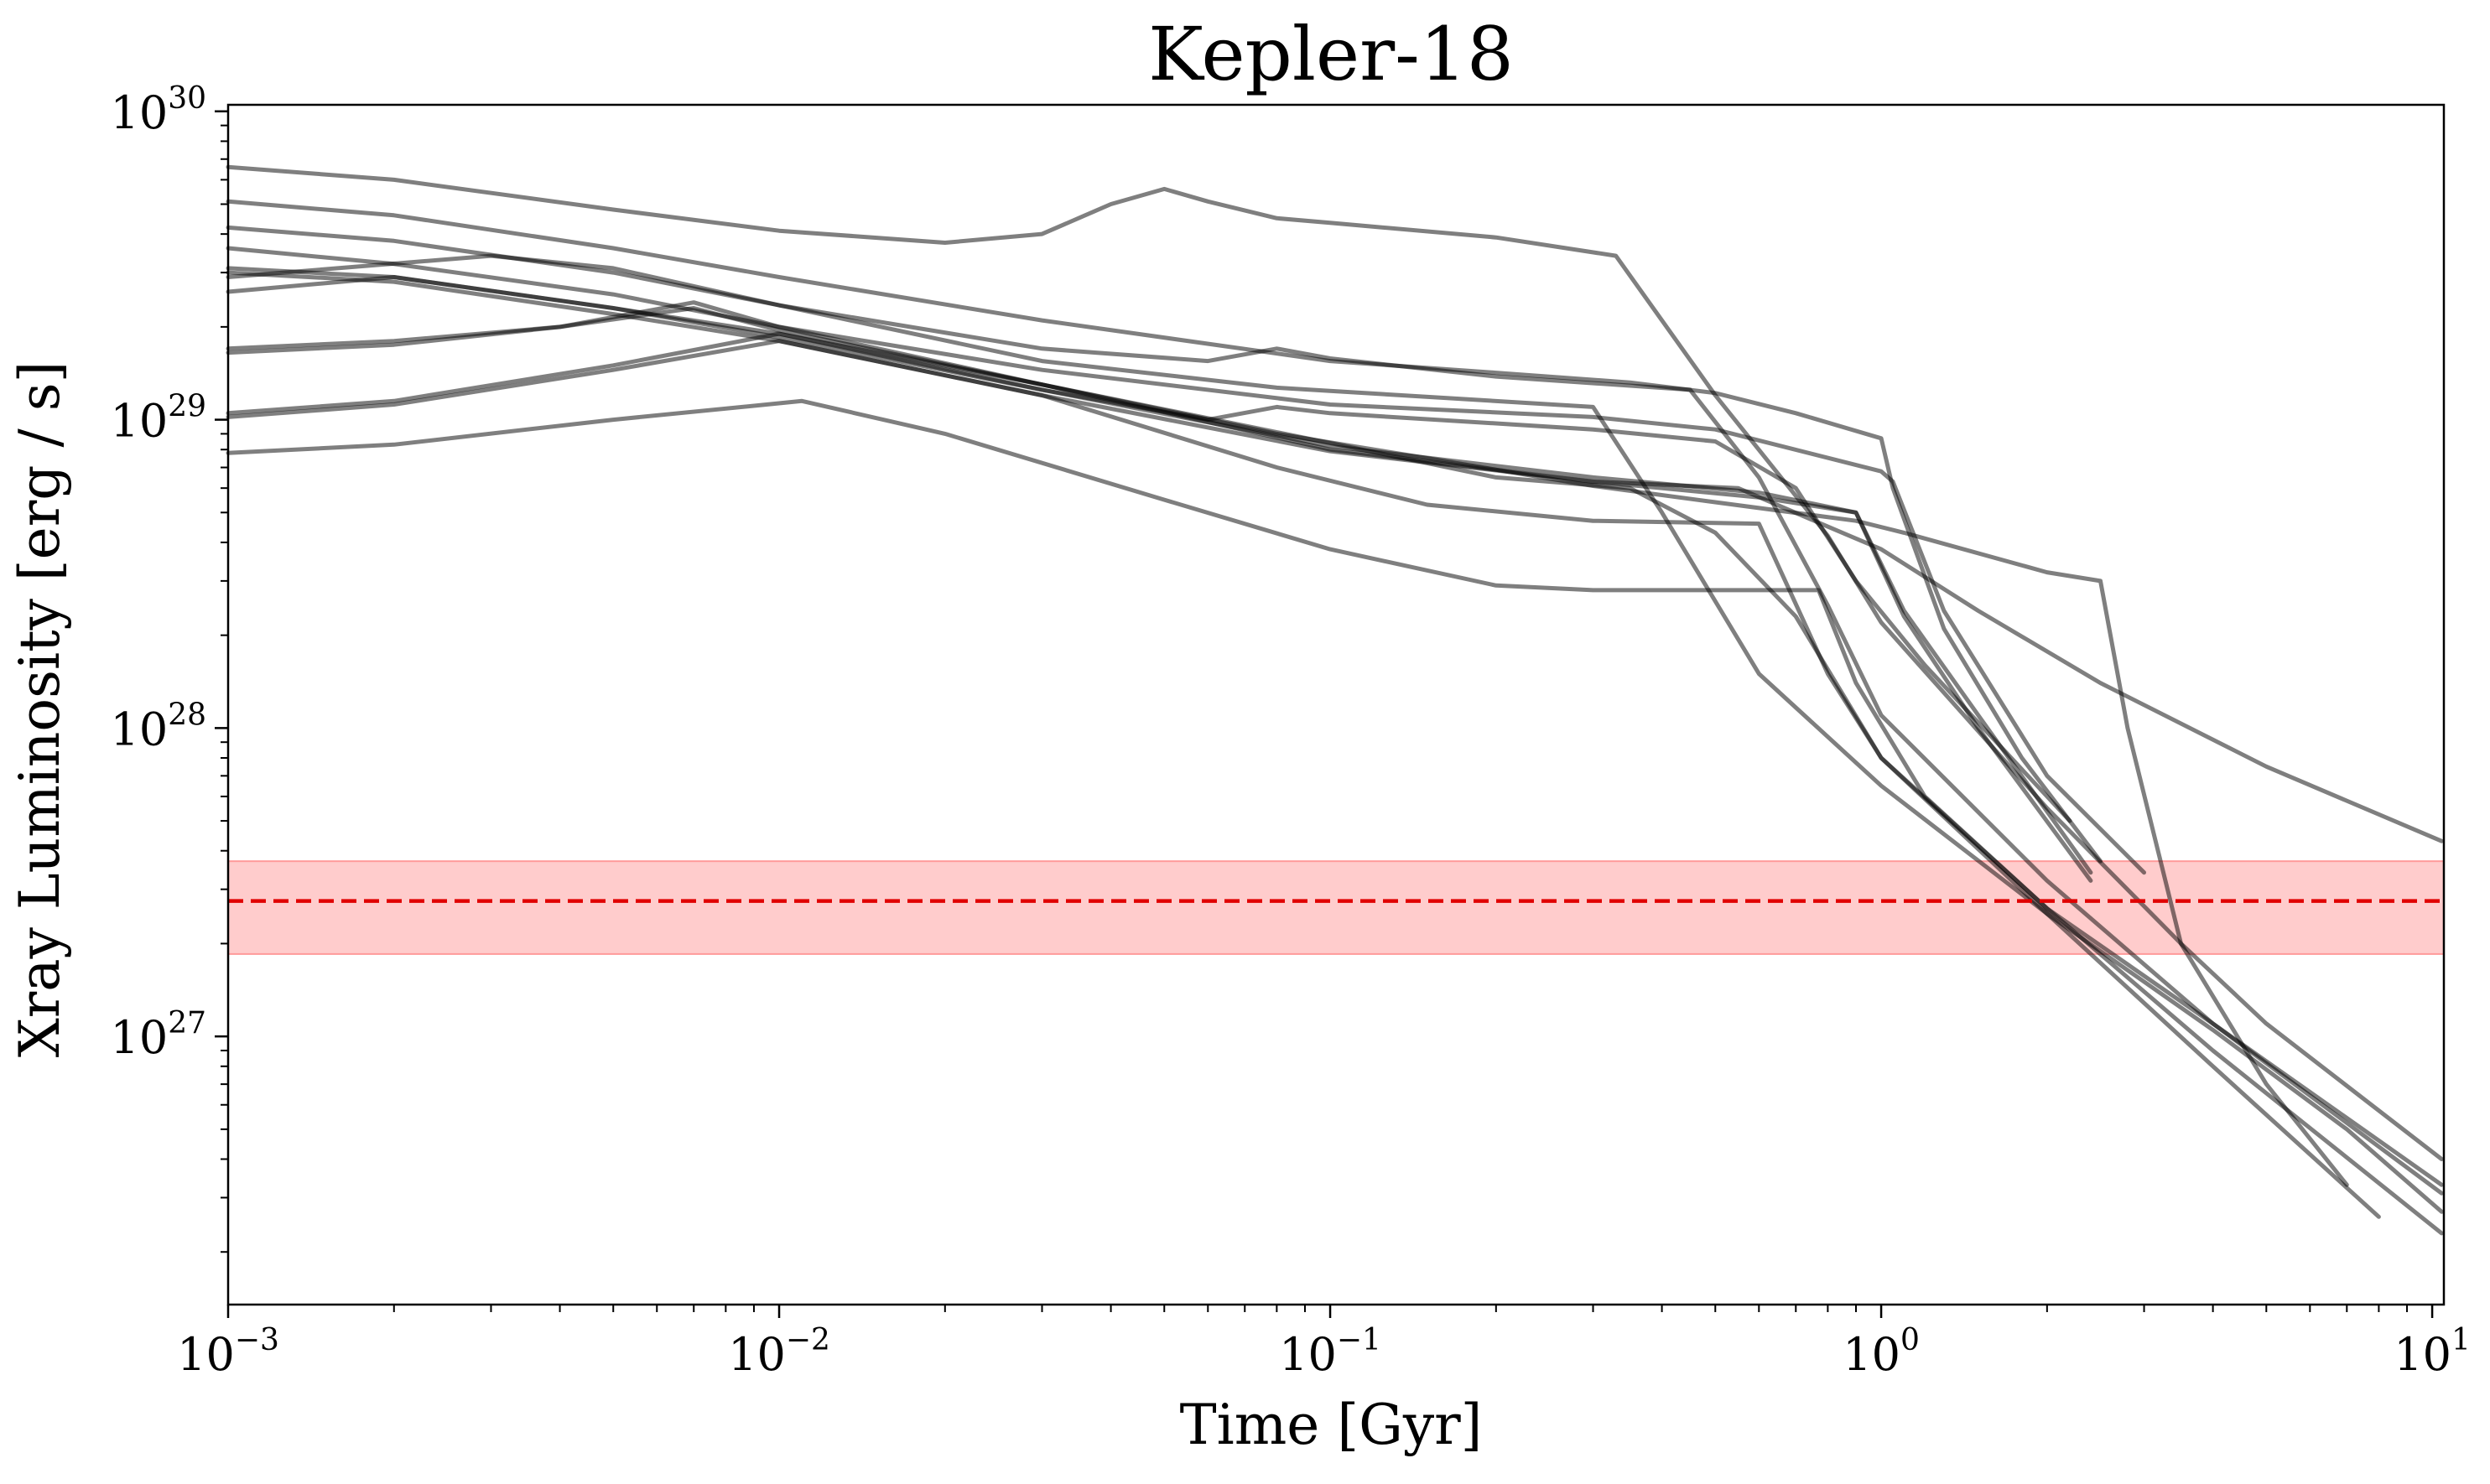 This screenshot has height=1484, width=2490. What do you see at coordinates (2432, 1352) in the screenshot?
I see `x-tick-label: 10¹` at bounding box center [2432, 1352].